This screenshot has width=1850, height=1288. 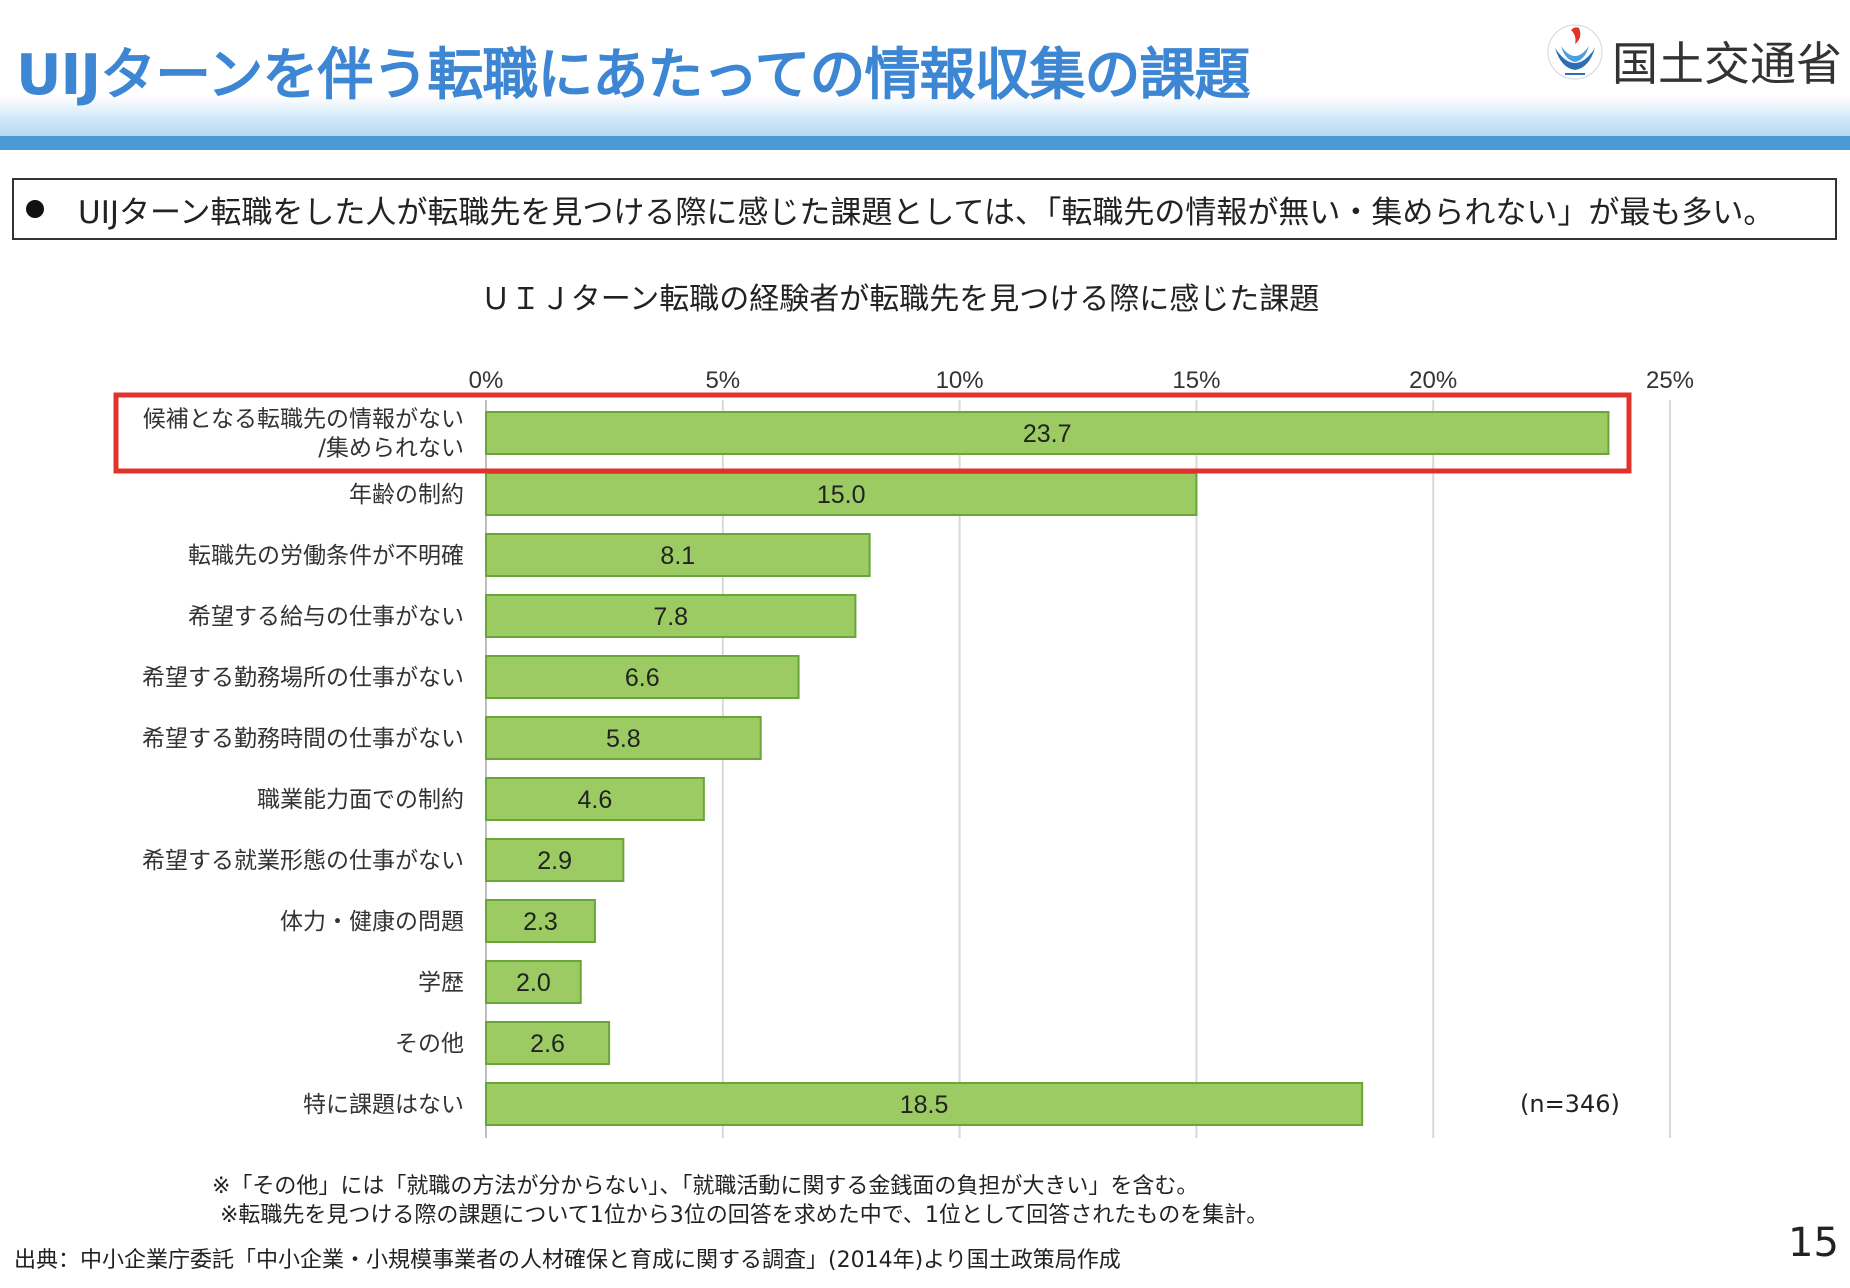 I want to click on category-label: 転職先の労働条件が不明確, so click(x=326, y=556).